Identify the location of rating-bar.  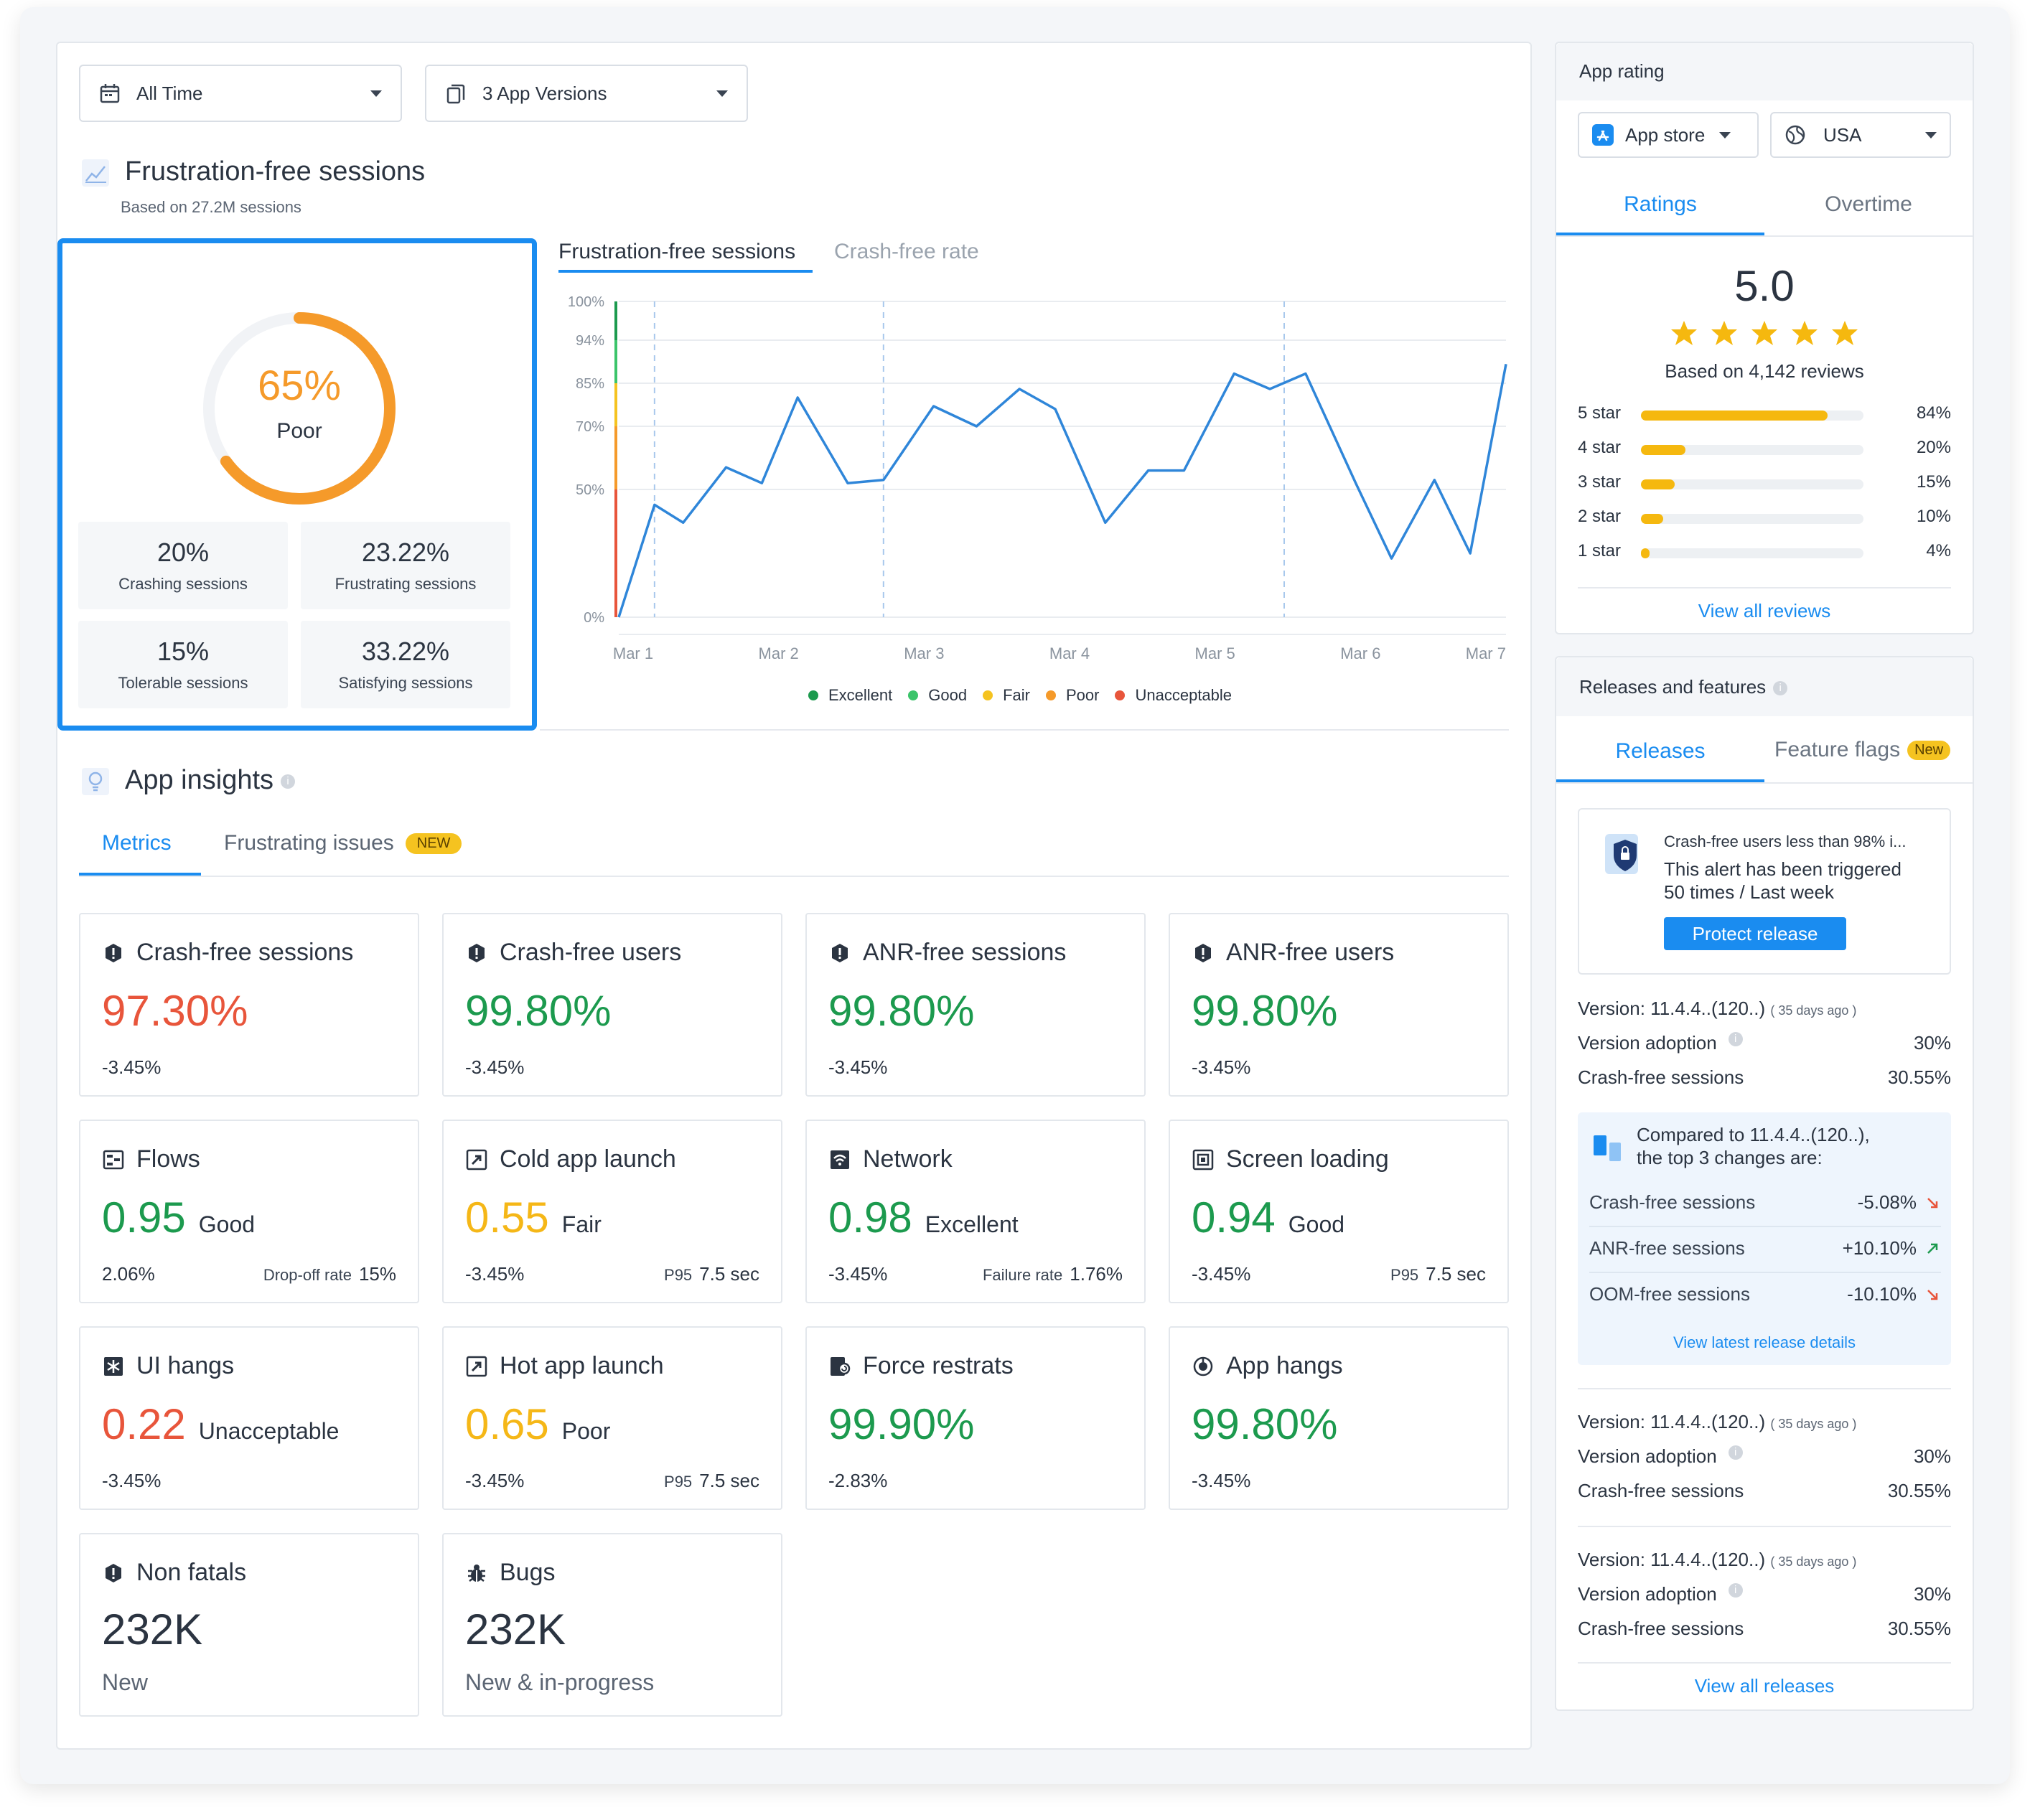
(1752, 450).